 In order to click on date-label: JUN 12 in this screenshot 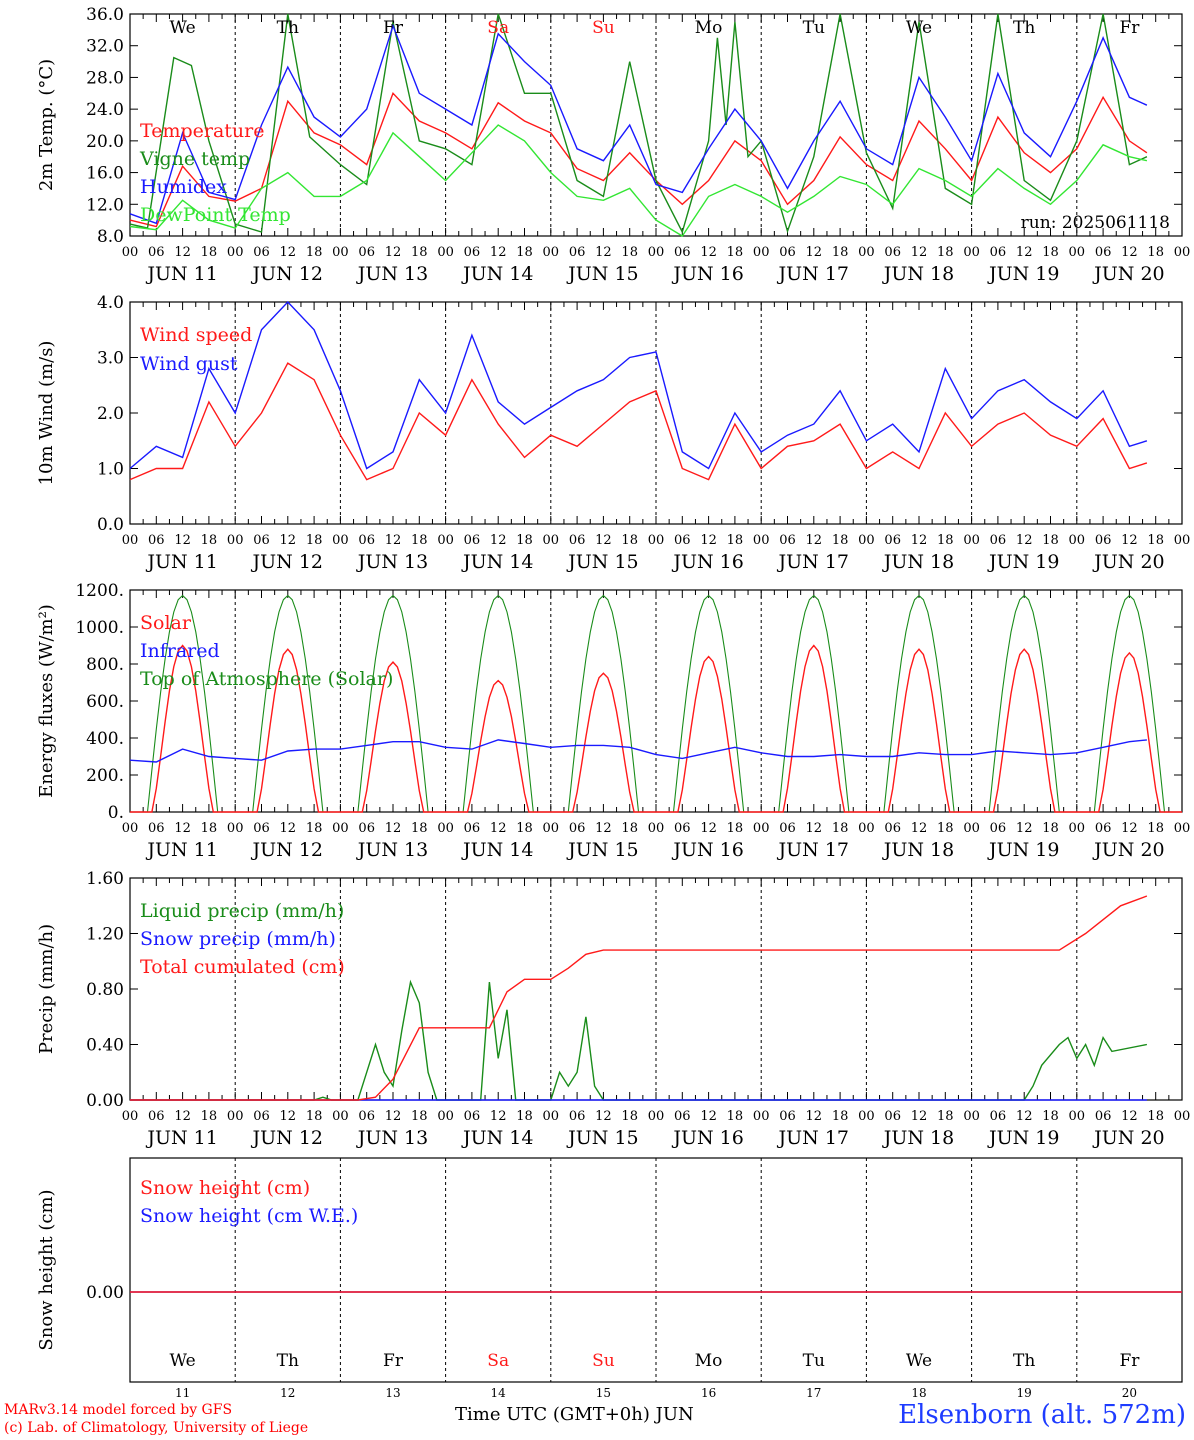, I will do `click(287, 1138)`.